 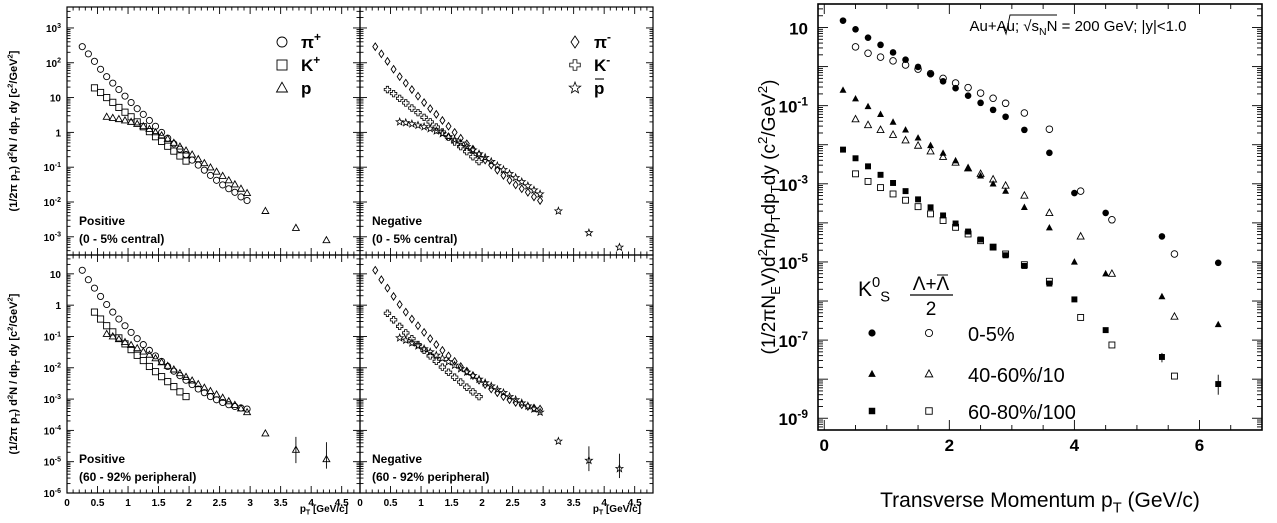 I want to click on x-tick-label: 3, so click(x=543, y=503).